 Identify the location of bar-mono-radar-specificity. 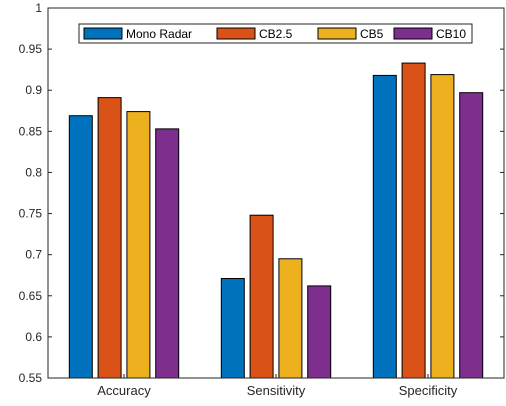
(384, 226).